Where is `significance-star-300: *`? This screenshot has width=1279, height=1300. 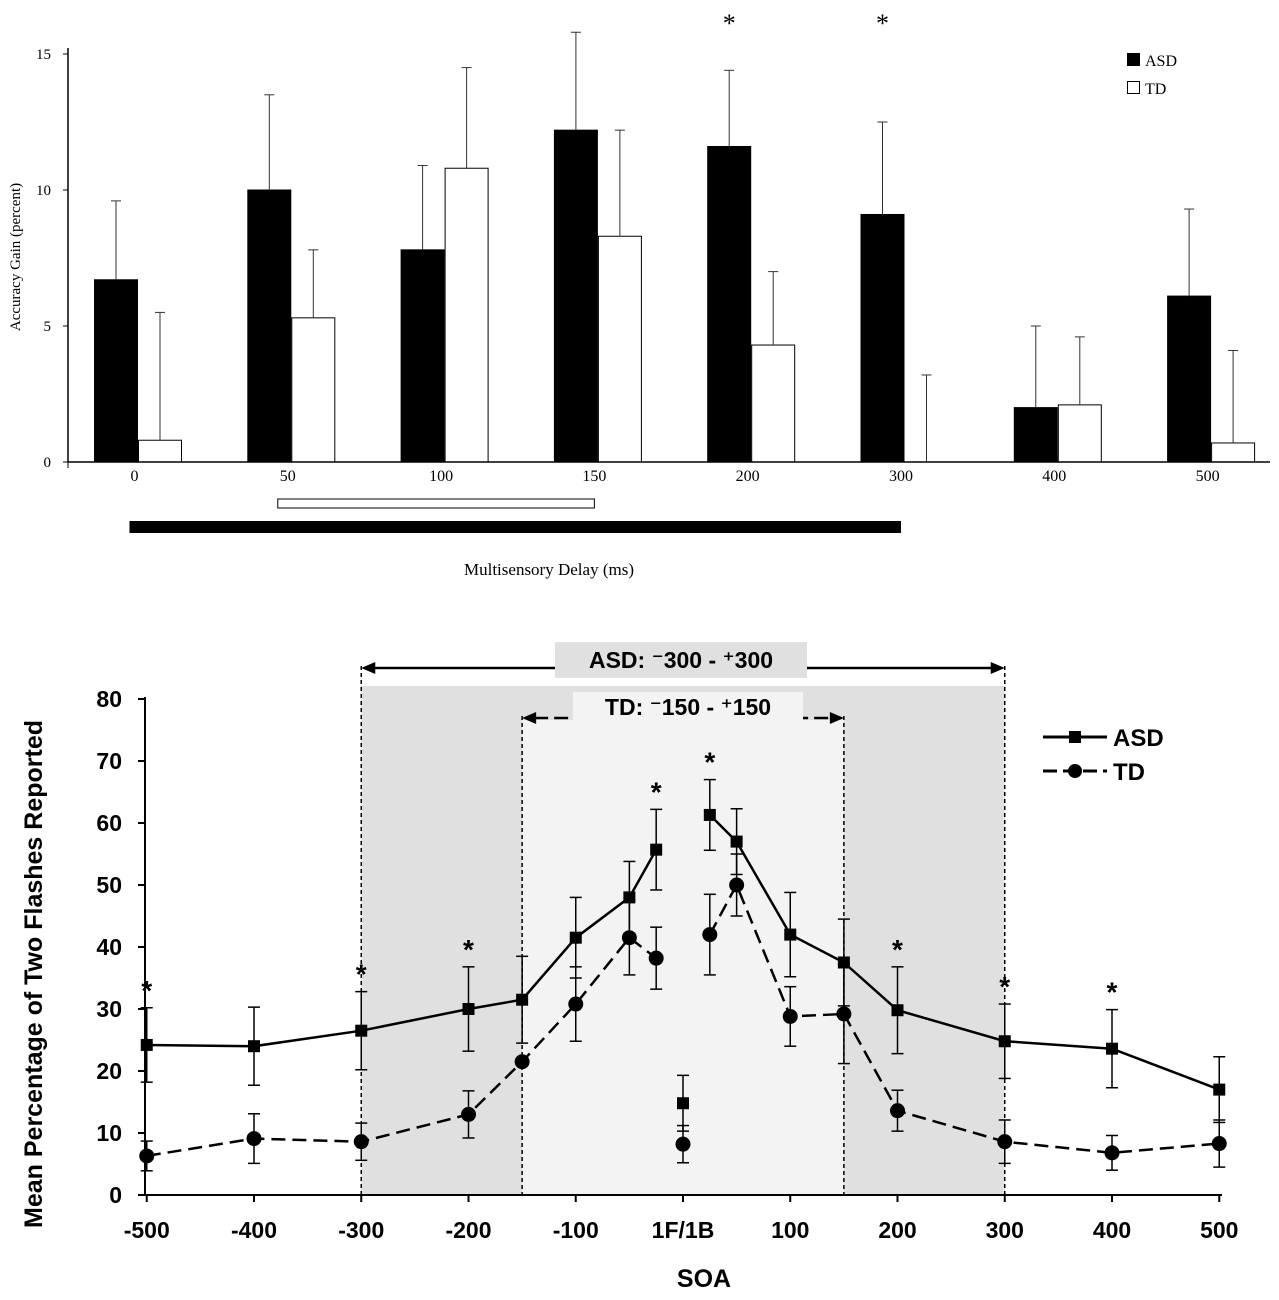 significance-star-300: * is located at coordinates (1004, 986).